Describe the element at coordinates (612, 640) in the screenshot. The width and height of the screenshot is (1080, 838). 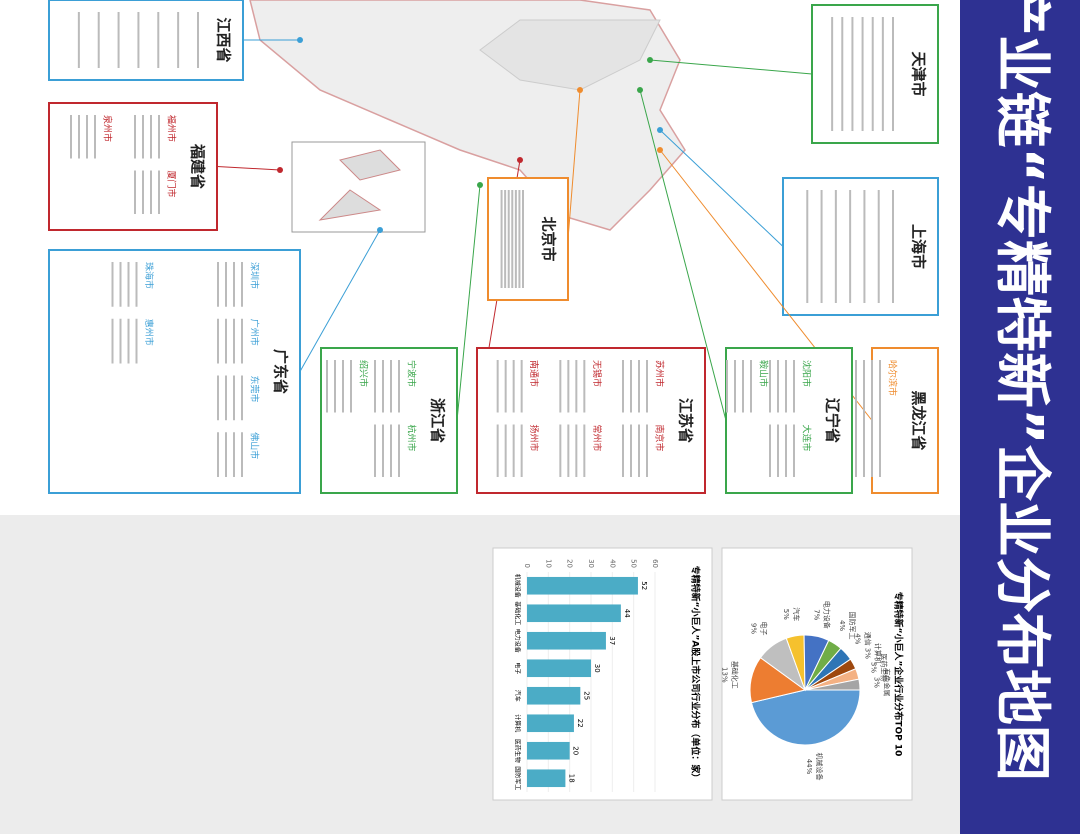
I see `bar-label: 37` at that location.